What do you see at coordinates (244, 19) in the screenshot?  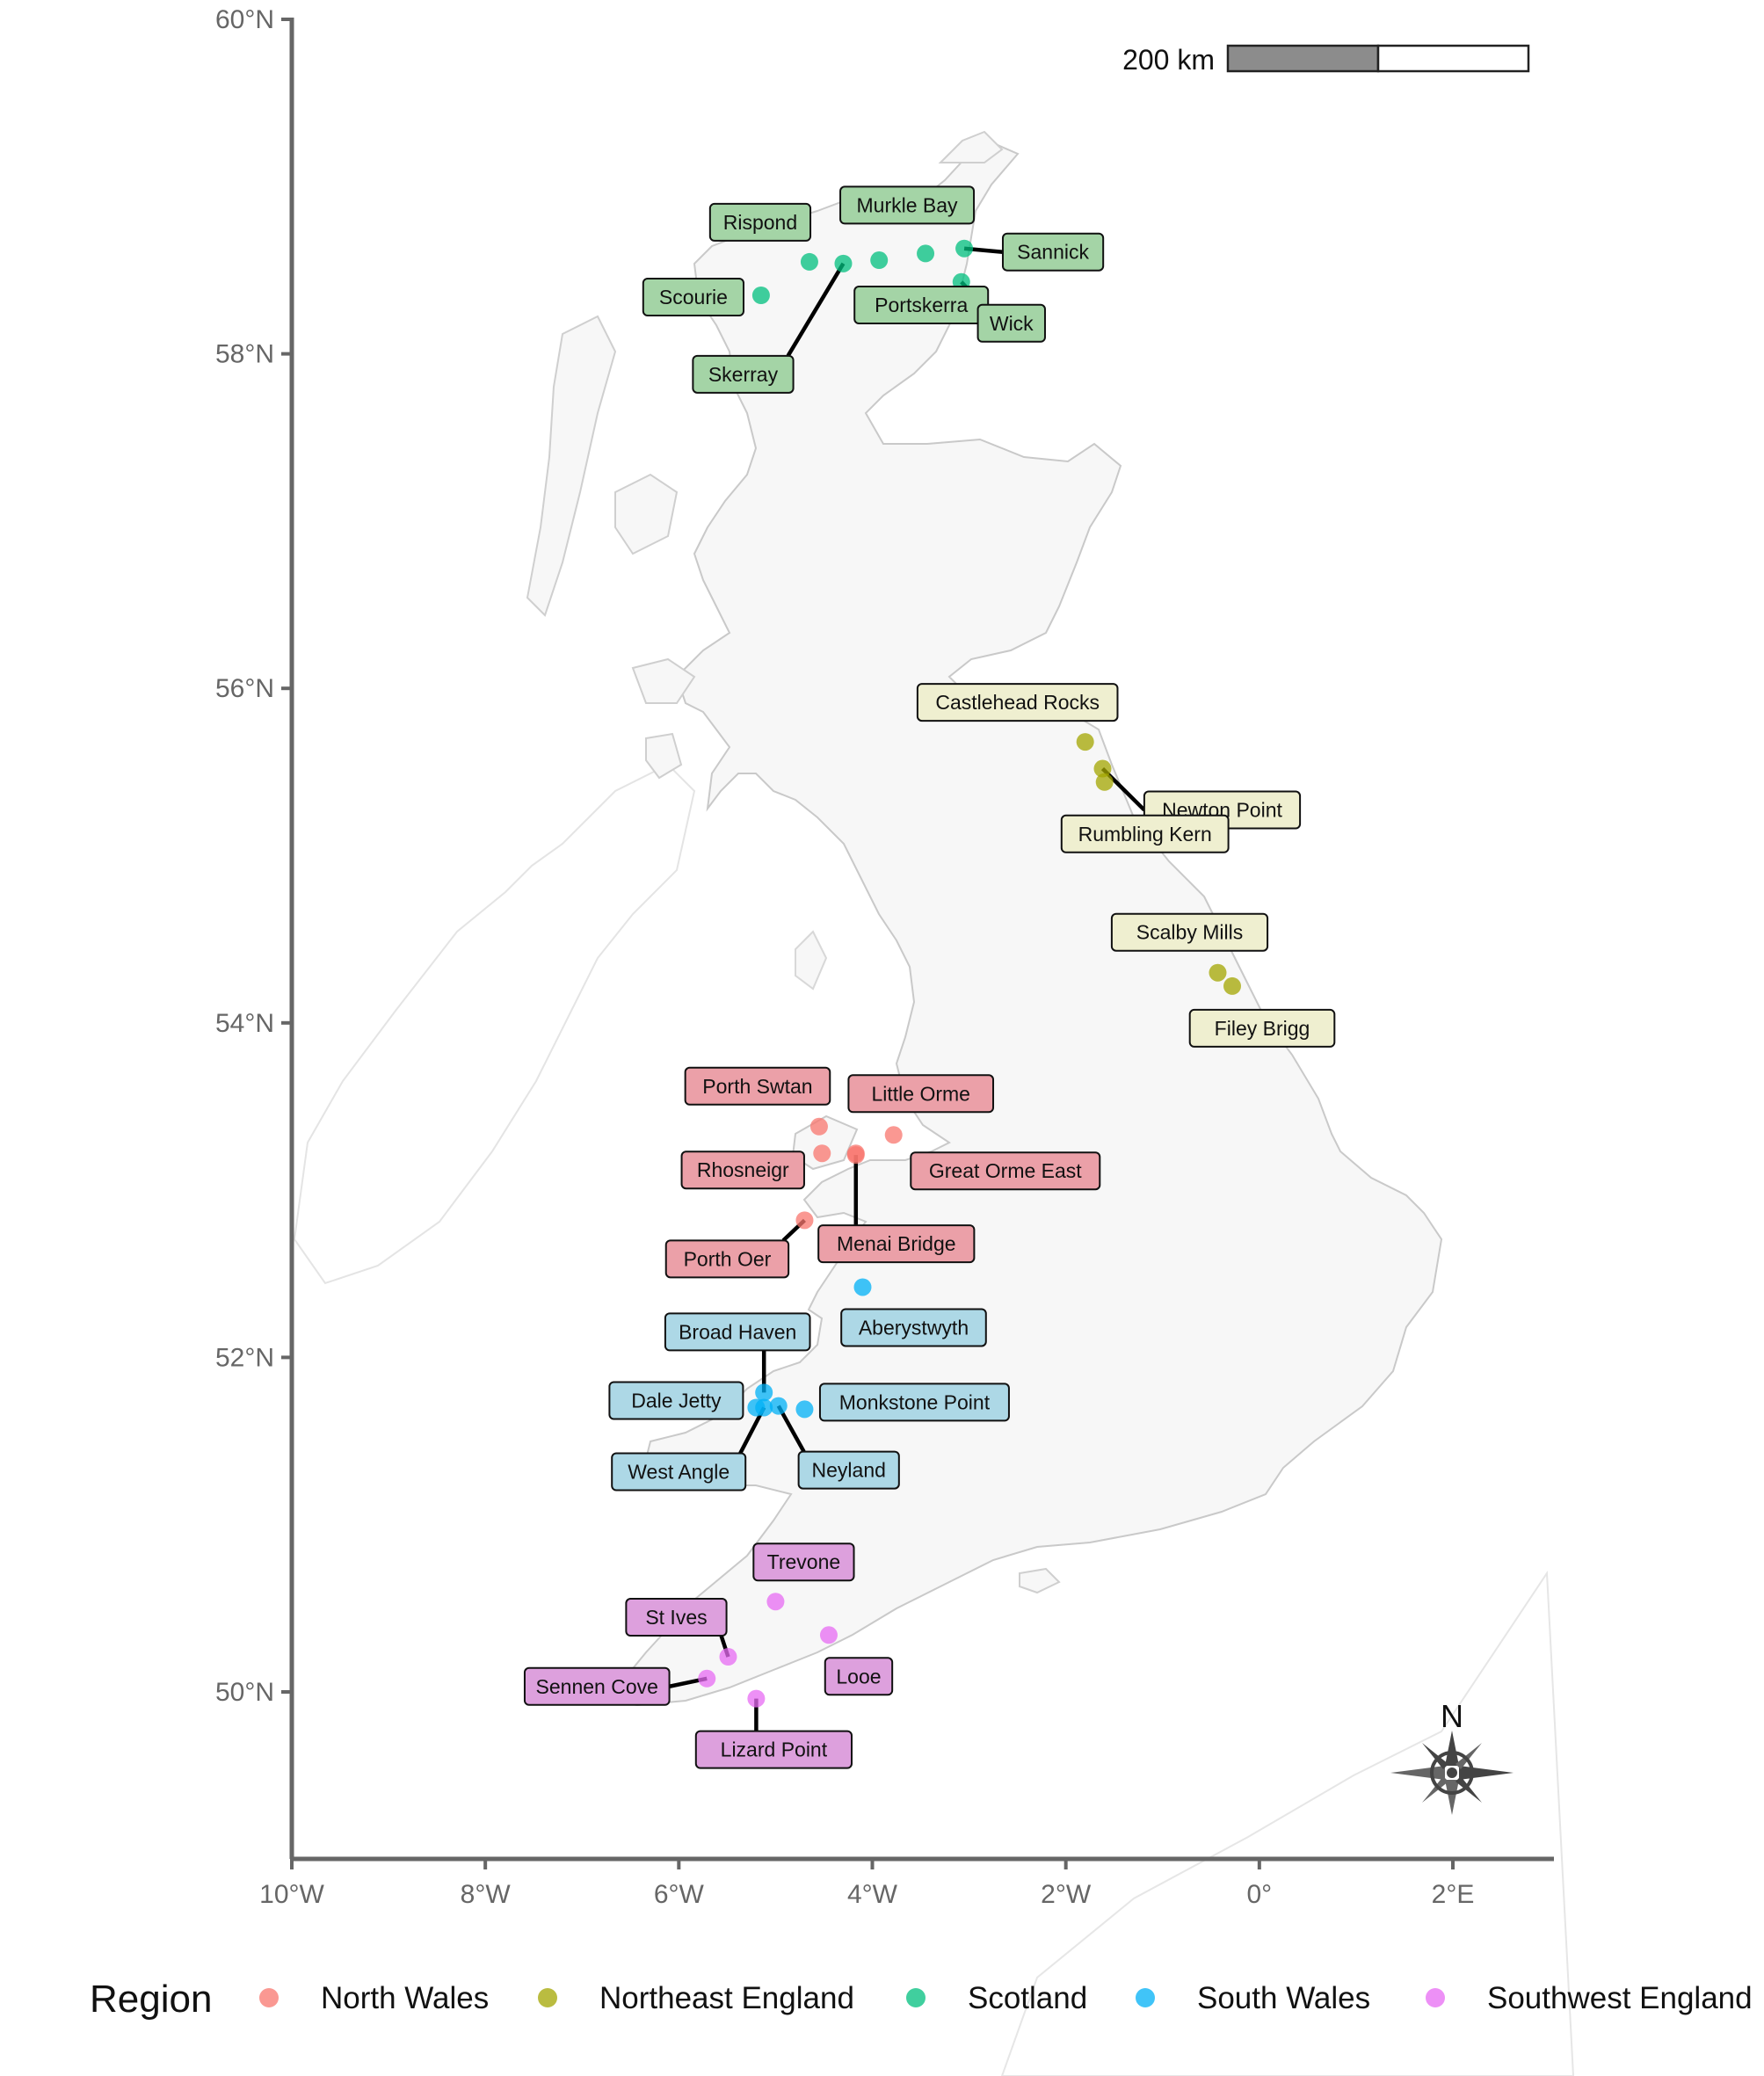 I see `y-tick-label: 60°N` at bounding box center [244, 19].